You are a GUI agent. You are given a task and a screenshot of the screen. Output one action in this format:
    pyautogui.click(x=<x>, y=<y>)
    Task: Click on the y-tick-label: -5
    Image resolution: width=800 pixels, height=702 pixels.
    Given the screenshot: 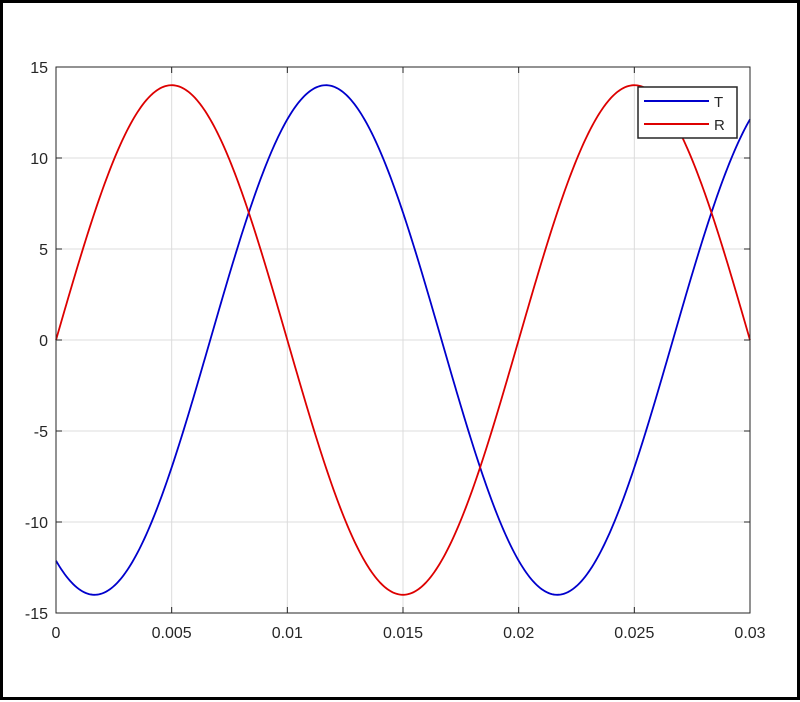 What is the action you would take?
    pyautogui.click(x=41, y=432)
    